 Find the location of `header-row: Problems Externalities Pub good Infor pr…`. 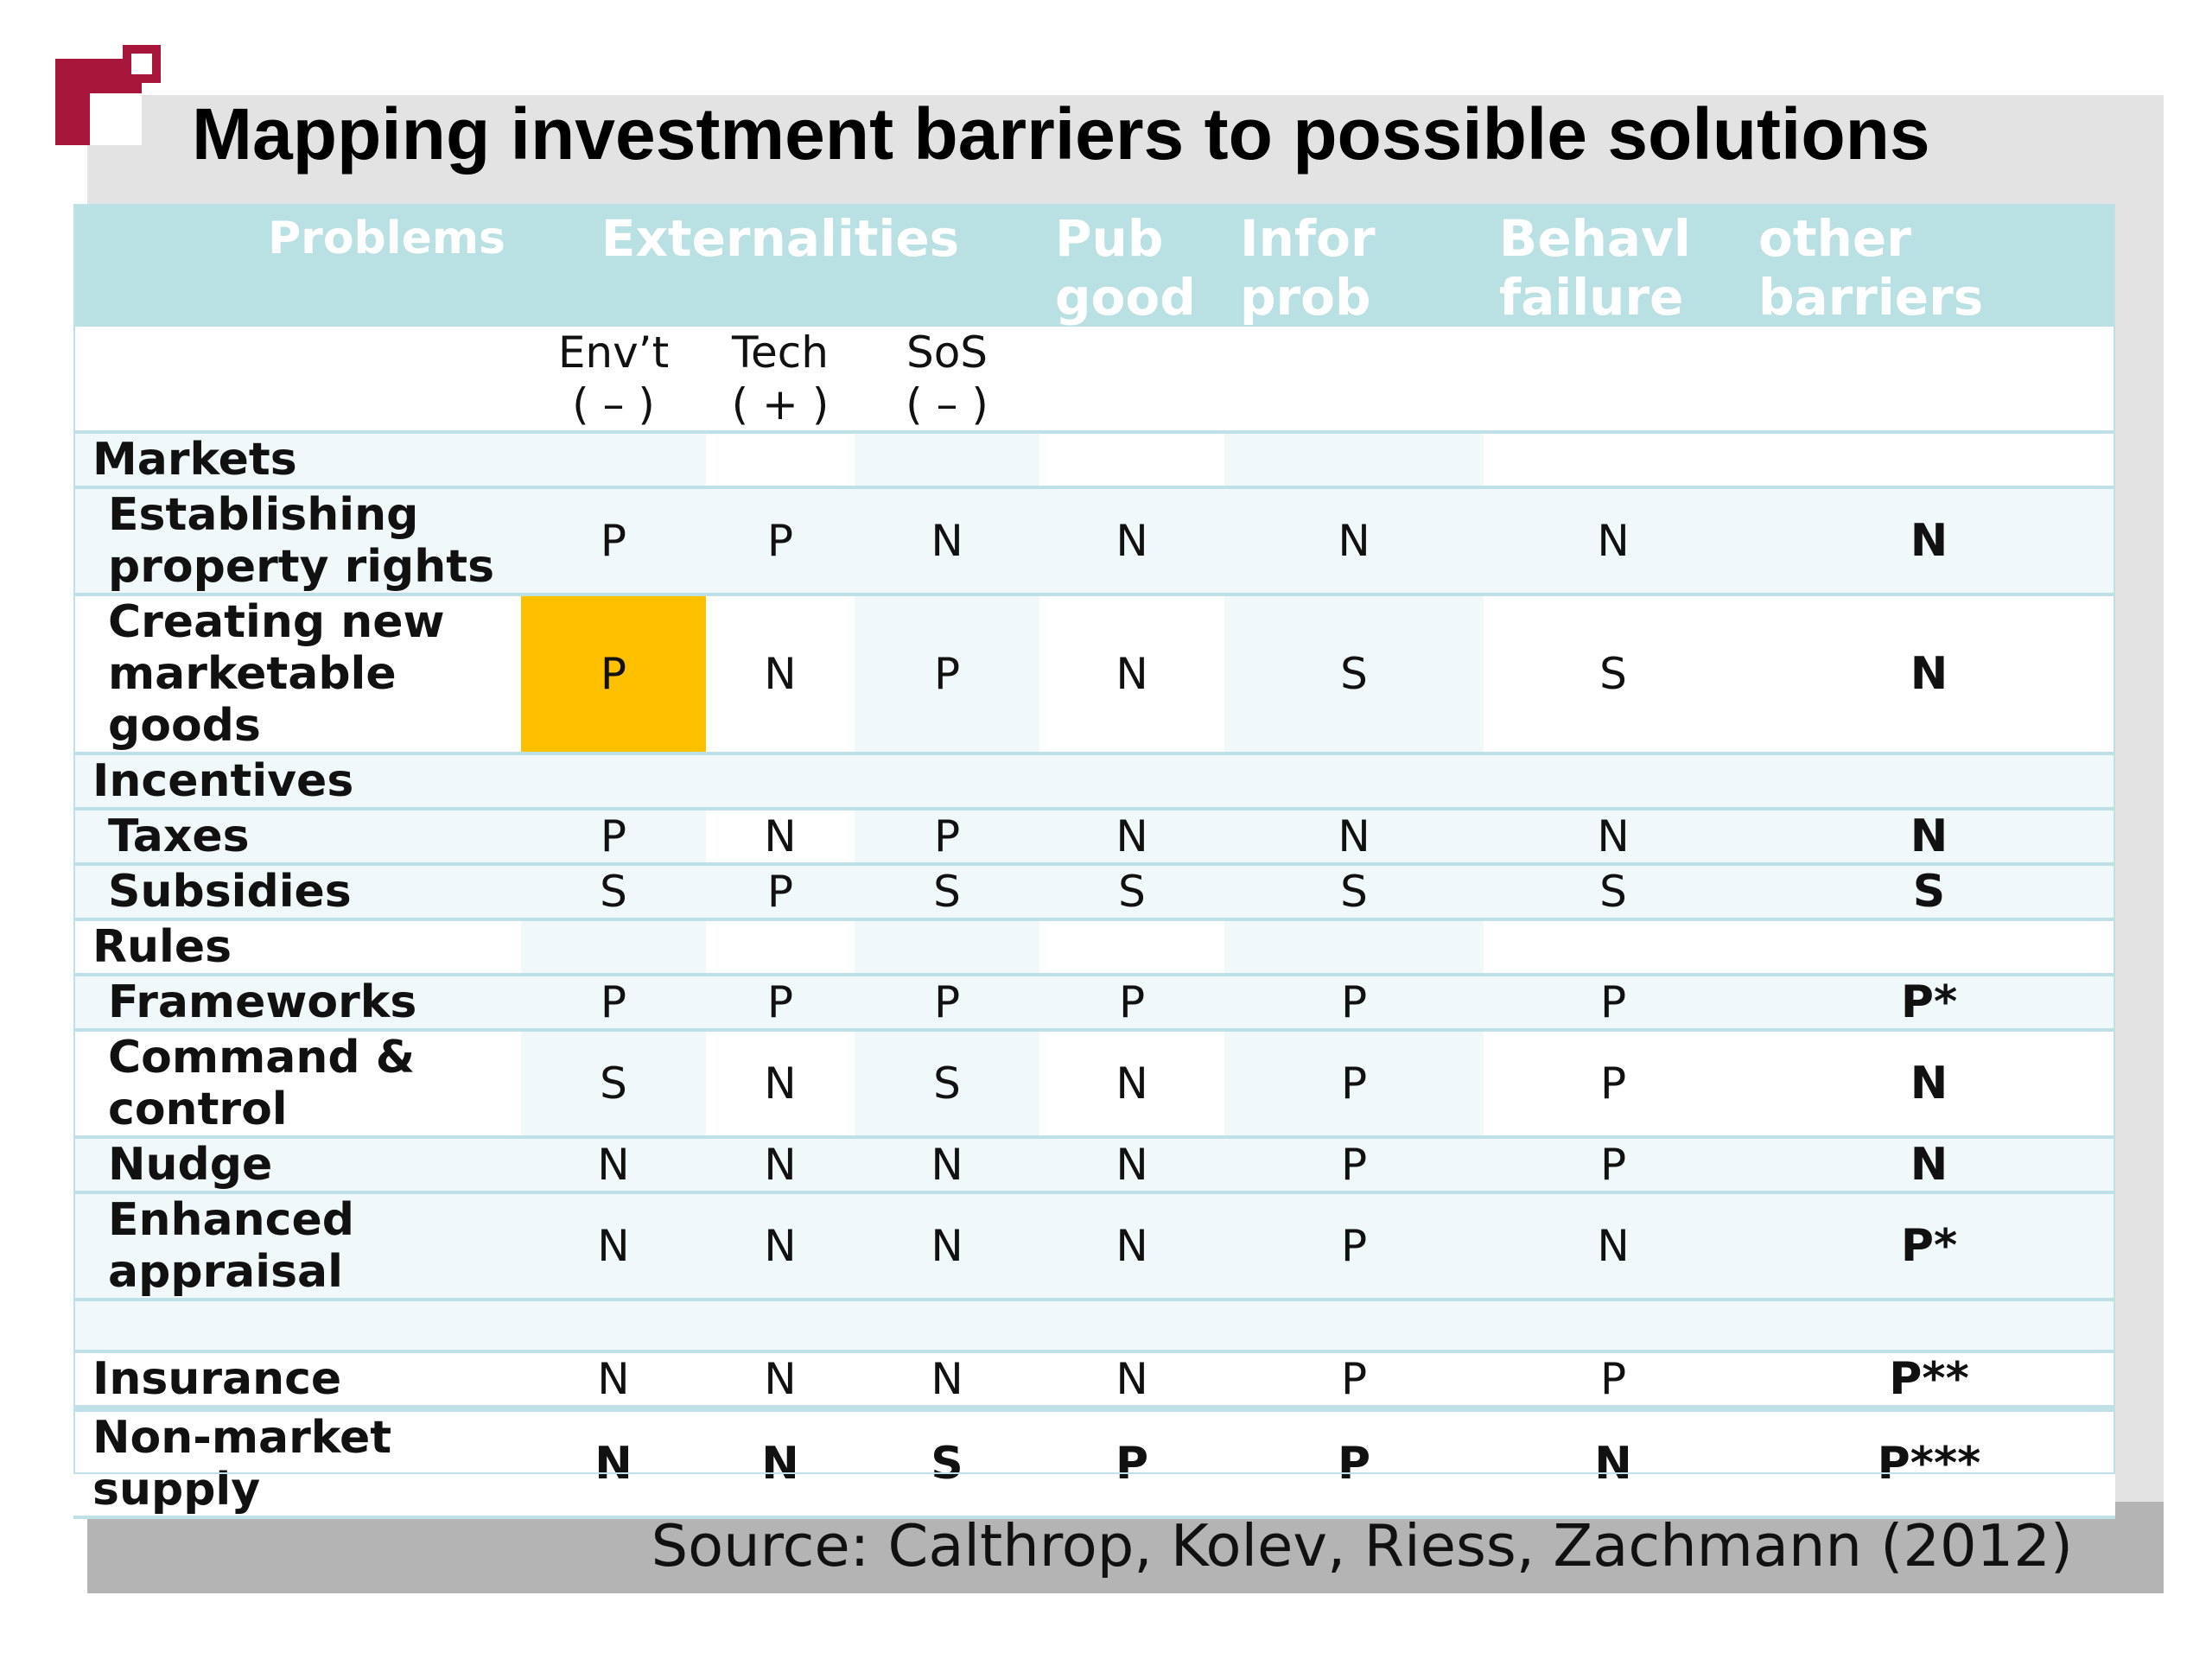

header-row: Problems Externalities Pub good Infor pr… is located at coordinates (1094, 265).